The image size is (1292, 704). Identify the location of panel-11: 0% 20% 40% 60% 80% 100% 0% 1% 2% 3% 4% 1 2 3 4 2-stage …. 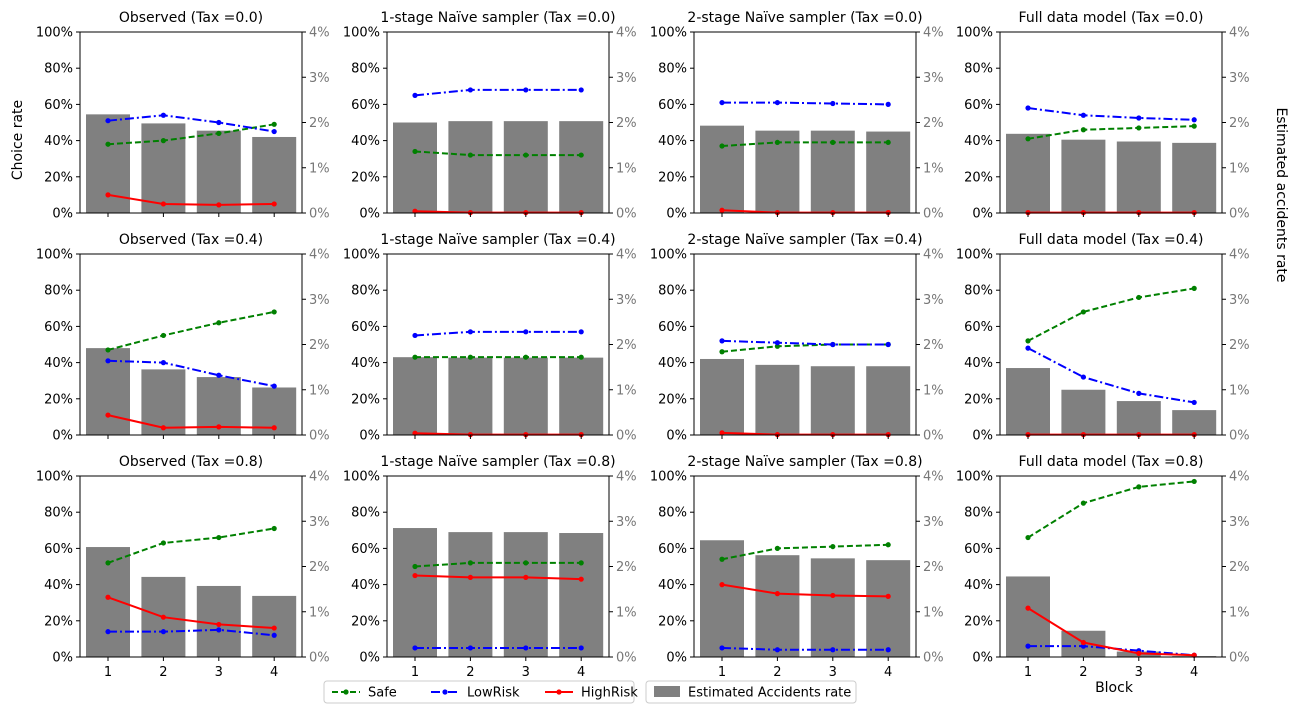
(797, 567).